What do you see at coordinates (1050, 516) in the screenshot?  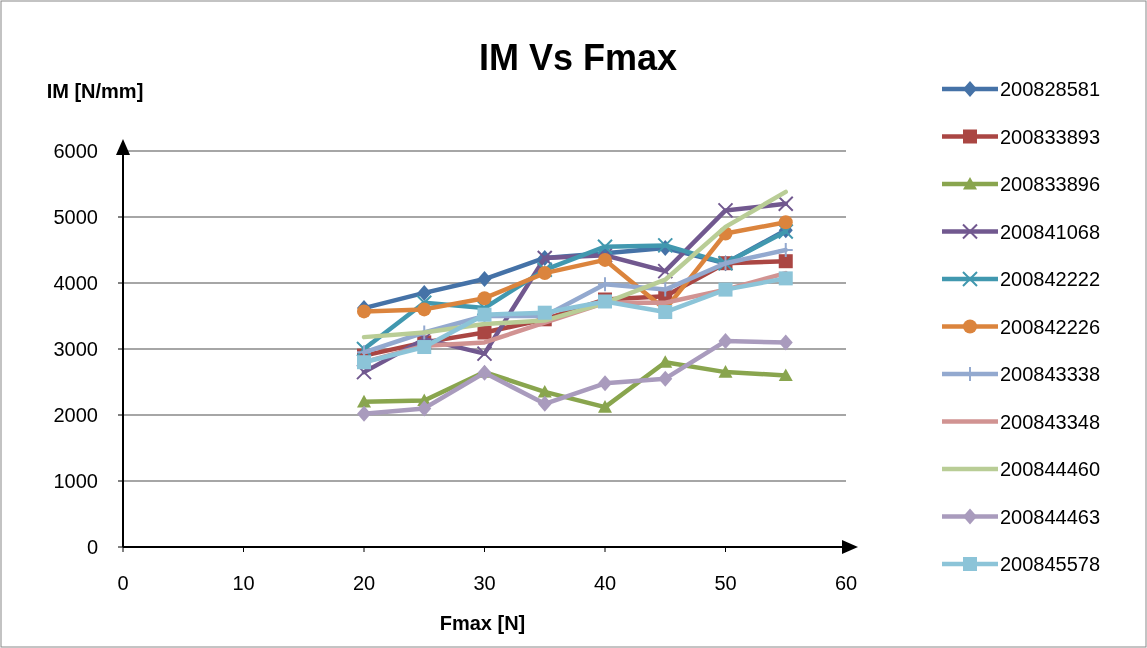 I see `legend-label: 200844463` at bounding box center [1050, 516].